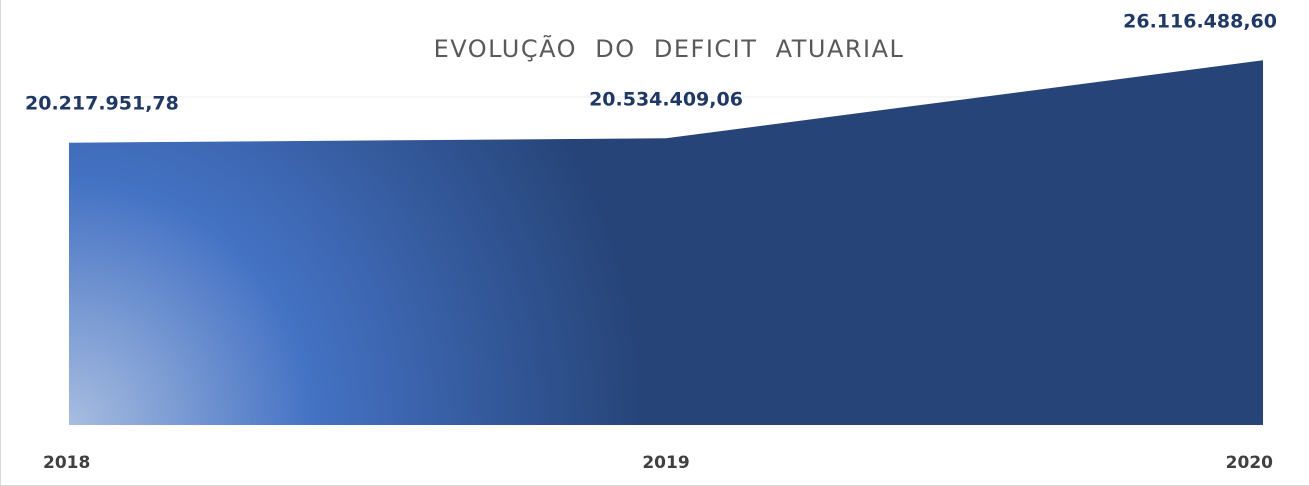 The width and height of the screenshot is (1309, 486). Describe the element at coordinates (1249, 463) in the screenshot. I see `x-tick-2020: 2020` at that location.